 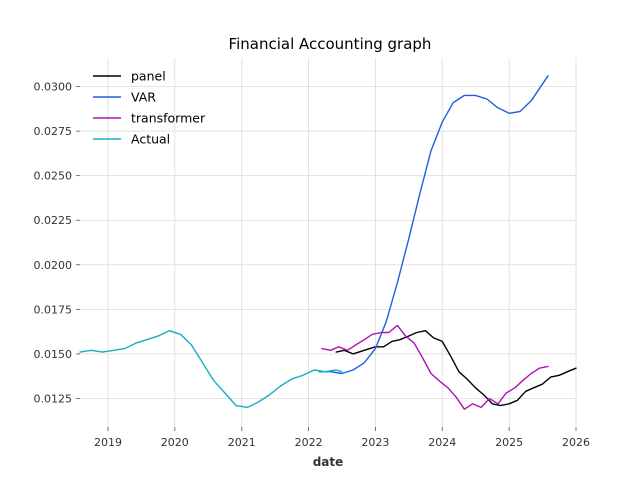 I want to click on x-tick-label: 2025, so click(x=509, y=442).